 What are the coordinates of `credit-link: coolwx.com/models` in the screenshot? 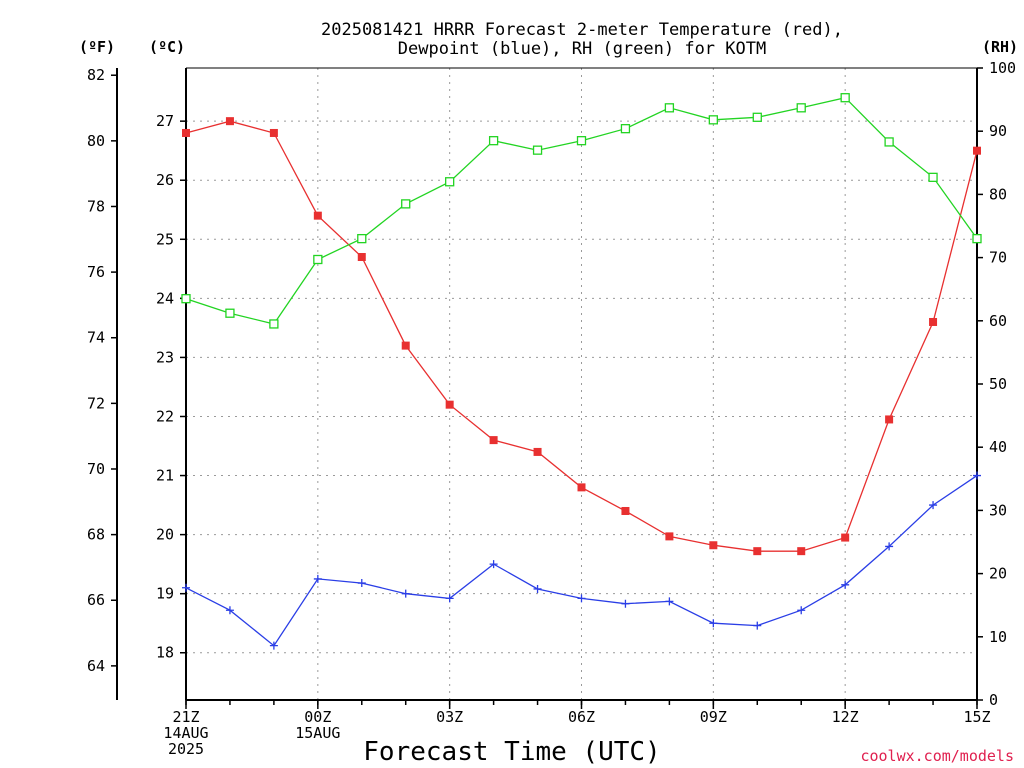 It's located at (937, 756).